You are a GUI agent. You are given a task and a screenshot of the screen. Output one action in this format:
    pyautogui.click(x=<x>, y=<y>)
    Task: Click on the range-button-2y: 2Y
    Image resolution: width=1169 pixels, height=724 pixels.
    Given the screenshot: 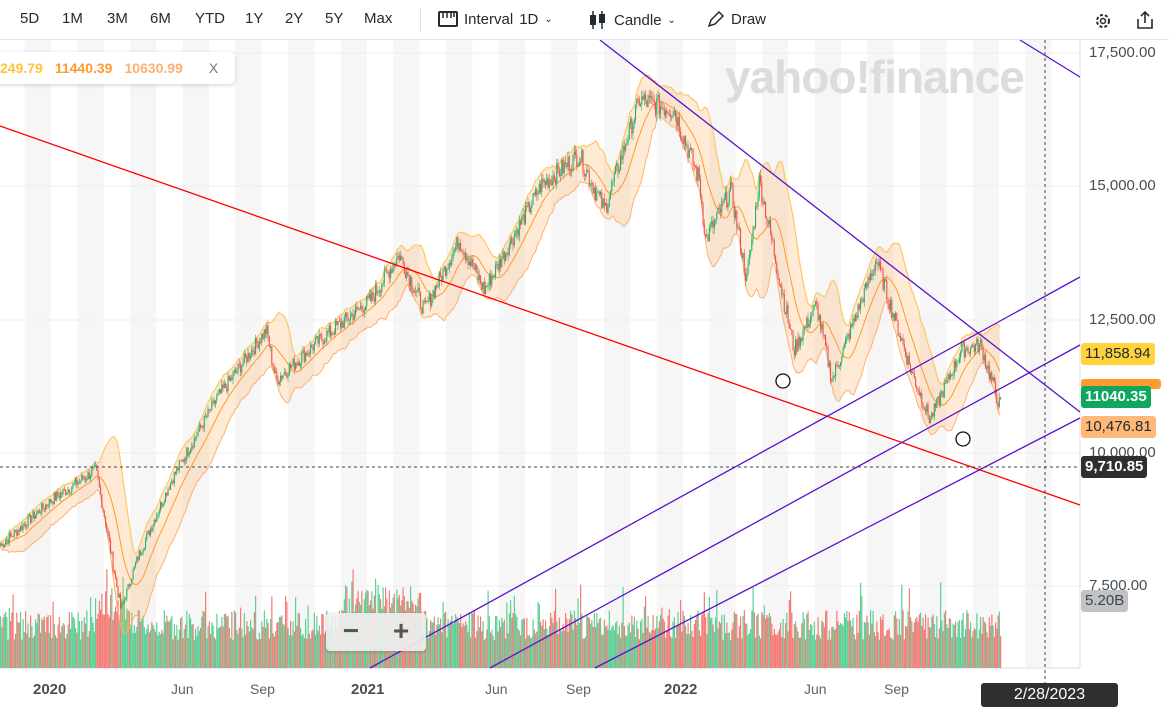 What is the action you would take?
    pyautogui.click(x=294, y=18)
    